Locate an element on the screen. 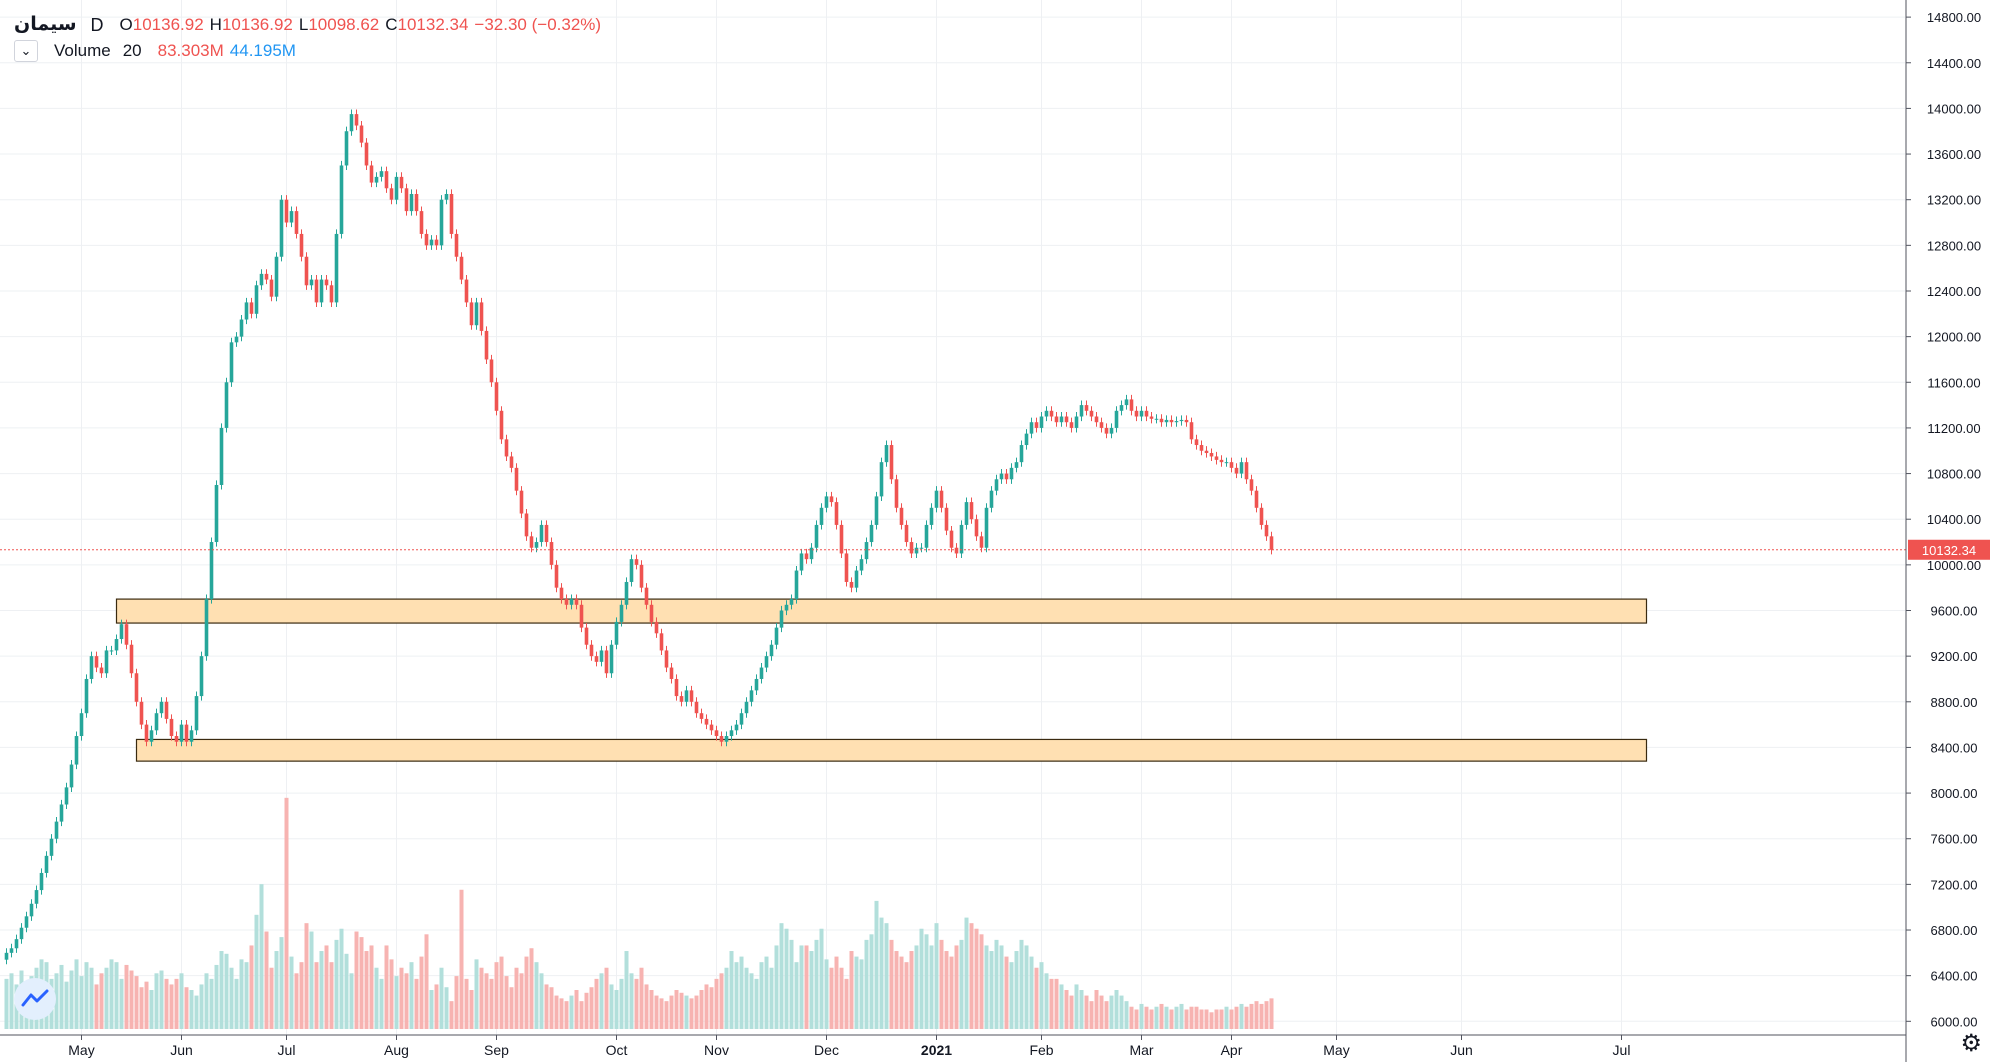  price-tick-label: 8000.00 is located at coordinates (1954, 793).